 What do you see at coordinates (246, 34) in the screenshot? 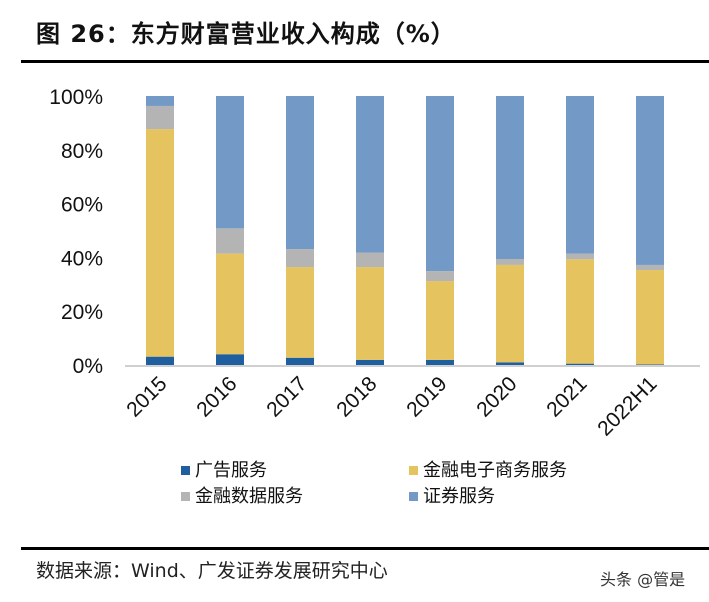
I see `figure-title: 图 26：东方财富营业收入构成（%）` at bounding box center [246, 34].